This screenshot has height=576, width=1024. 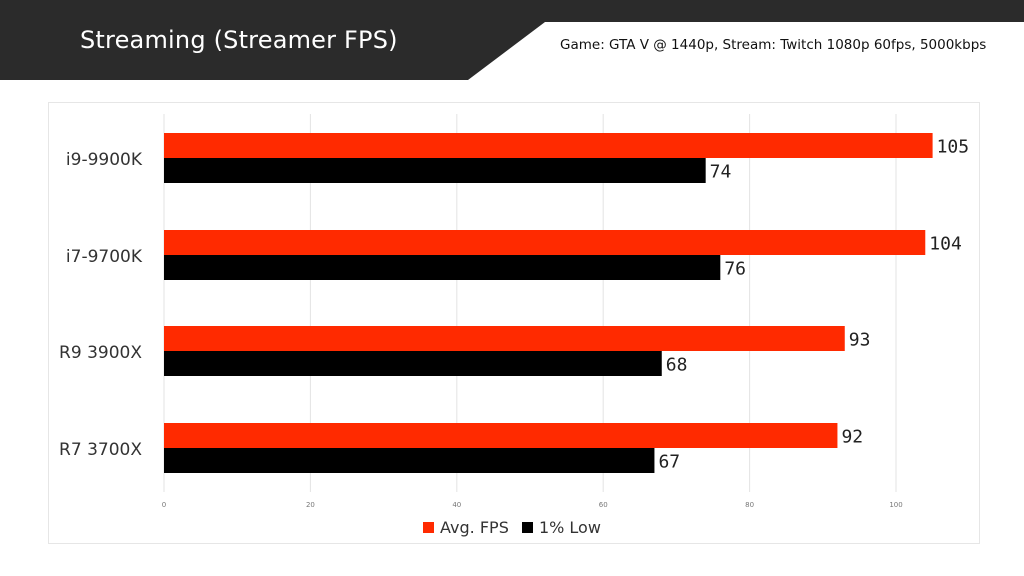 I want to click on x-tick-label: 20, so click(x=310, y=505).